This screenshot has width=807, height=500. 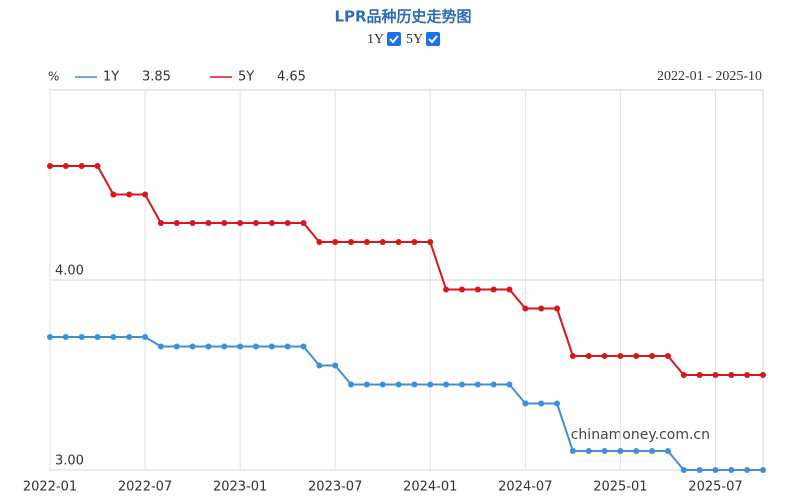 What do you see at coordinates (69, 271) in the screenshot?
I see `y-tick-label: 4.00` at bounding box center [69, 271].